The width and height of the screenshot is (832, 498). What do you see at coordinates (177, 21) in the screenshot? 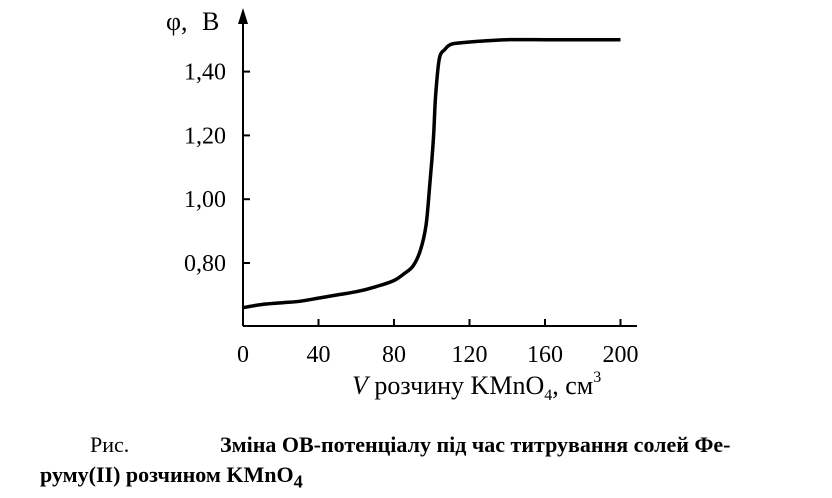
I see `y-axis-symbol: φ,` at bounding box center [177, 21].